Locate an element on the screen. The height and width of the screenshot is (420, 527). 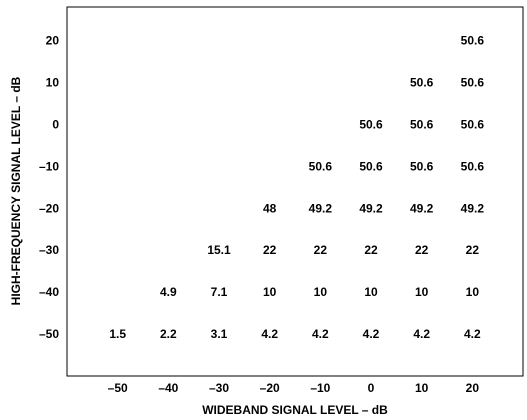
x-tick-labels: –50 –40 –30 –20 –10 0 10 20 is located at coordinates (294, 388).